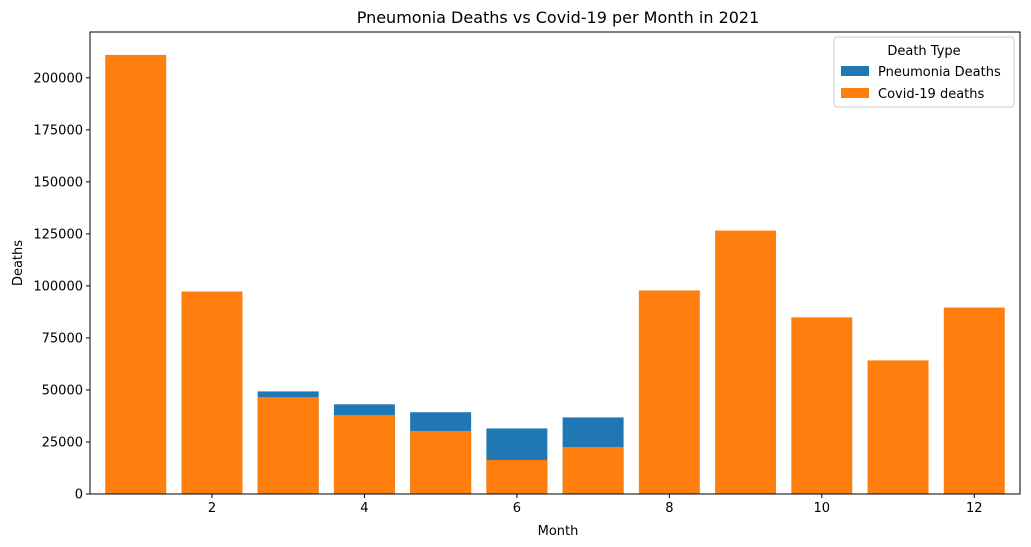 The height and width of the screenshot is (547, 1031). I want to click on legend-label-pneumonia: Pneumonia Deaths, so click(939, 72).